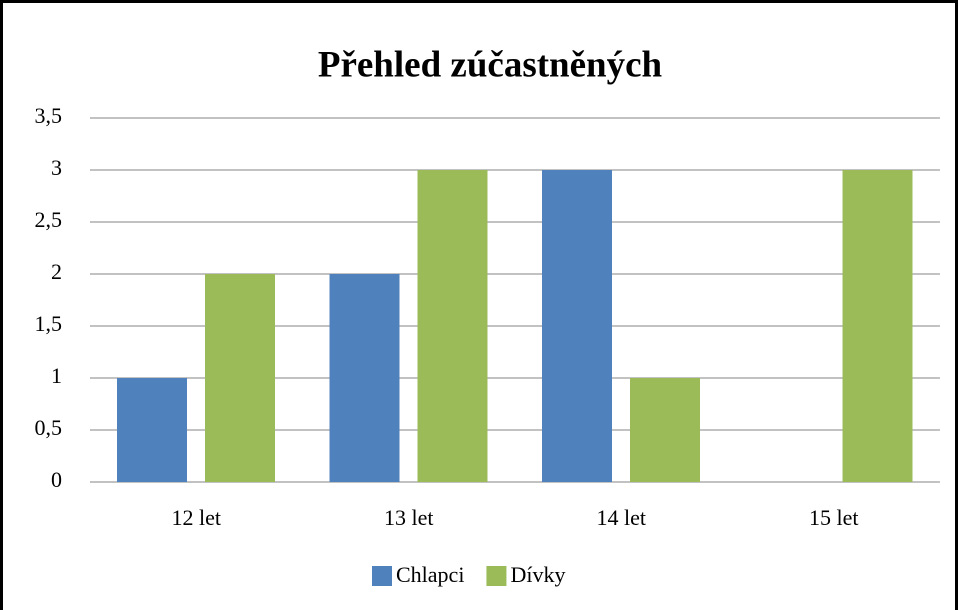 This screenshot has width=958, height=610. Describe the element at coordinates (56, 479) in the screenshot. I see `y-tick-label: 0` at that location.